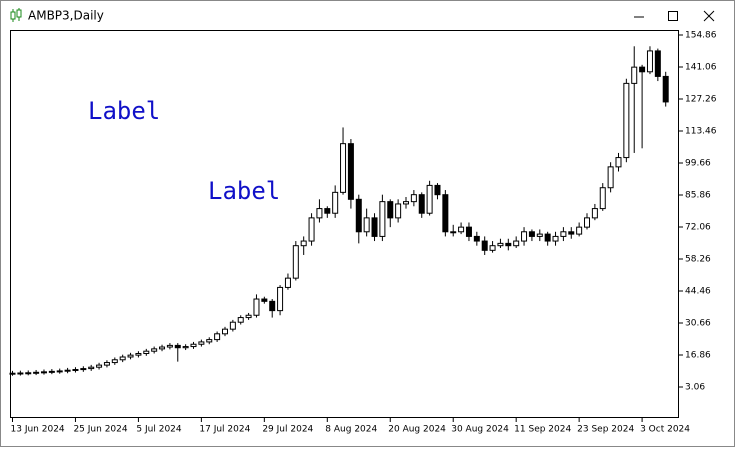 Image resolution: width=735 pixels, height=451 pixels. What do you see at coordinates (417, 430) in the screenshot?
I see `x-tick-label: 20 Aug 2024` at bounding box center [417, 430].